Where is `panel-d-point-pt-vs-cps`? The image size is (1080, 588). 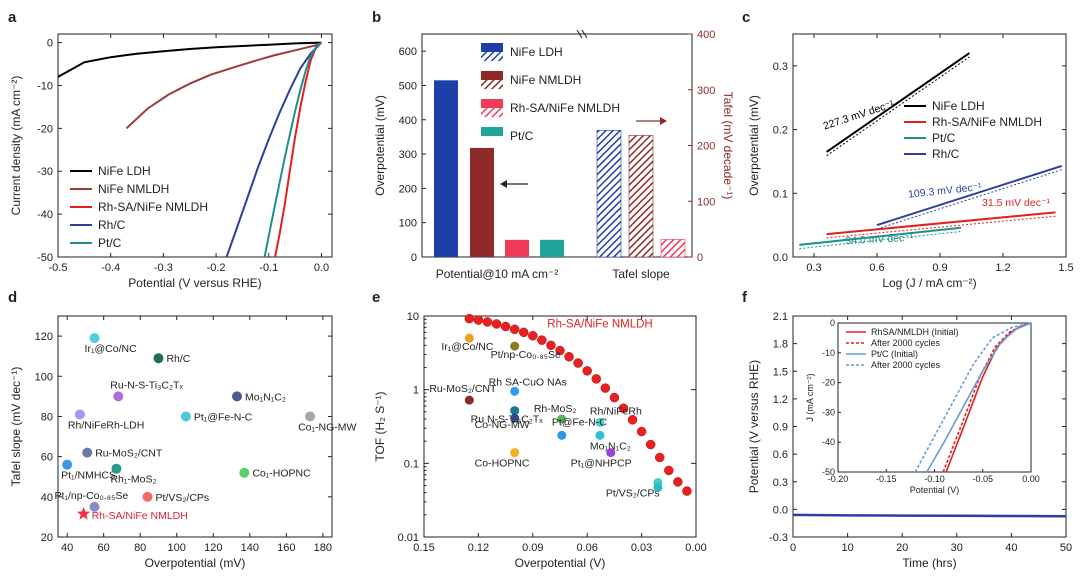 panel-d-point-pt-vs-cps is located at coordinates (147, 496).